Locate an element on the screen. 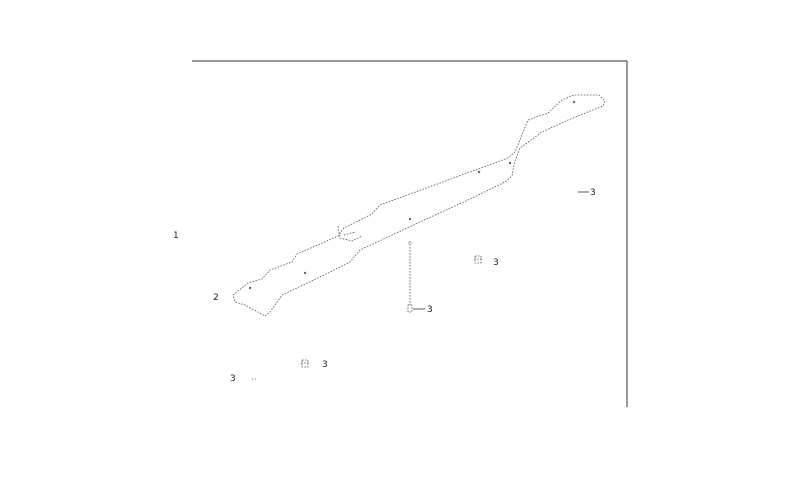  callout-3-mid: 3 is located at coordinates (496, 263).